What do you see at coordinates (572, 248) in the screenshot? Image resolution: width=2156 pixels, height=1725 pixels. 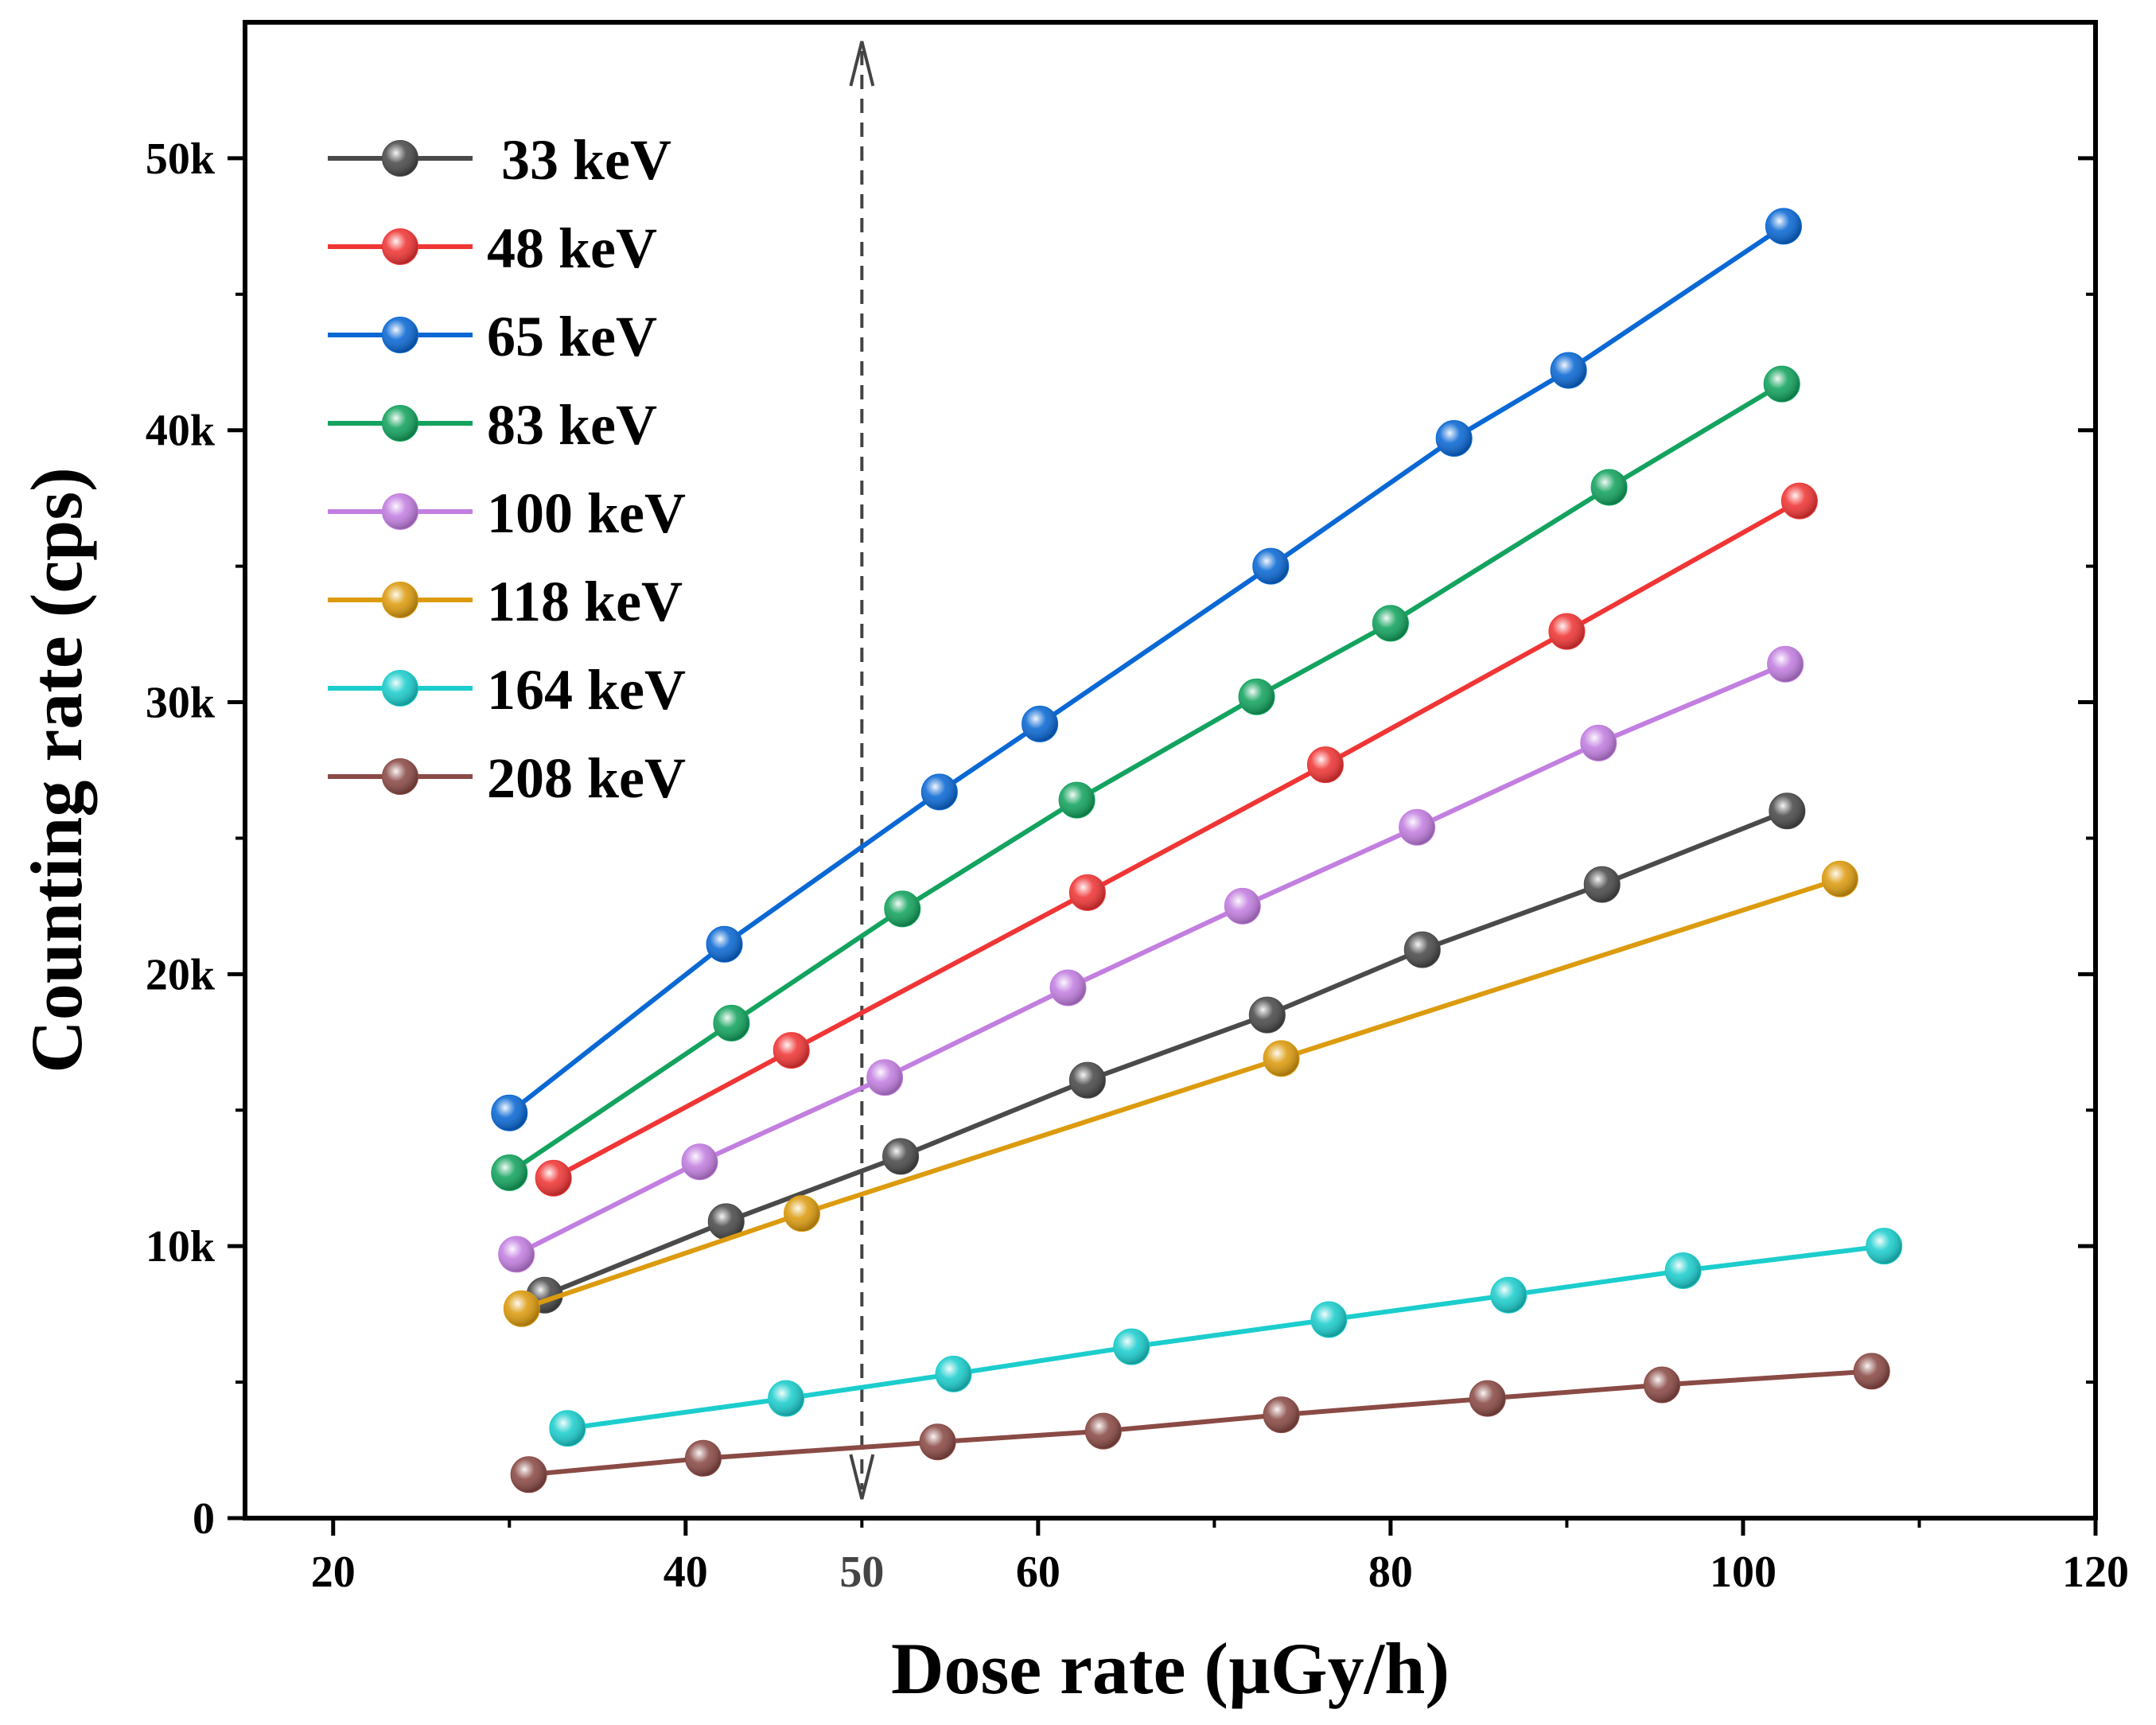 I see `legend-label: 48 keV` at bounding box center [572, 248].